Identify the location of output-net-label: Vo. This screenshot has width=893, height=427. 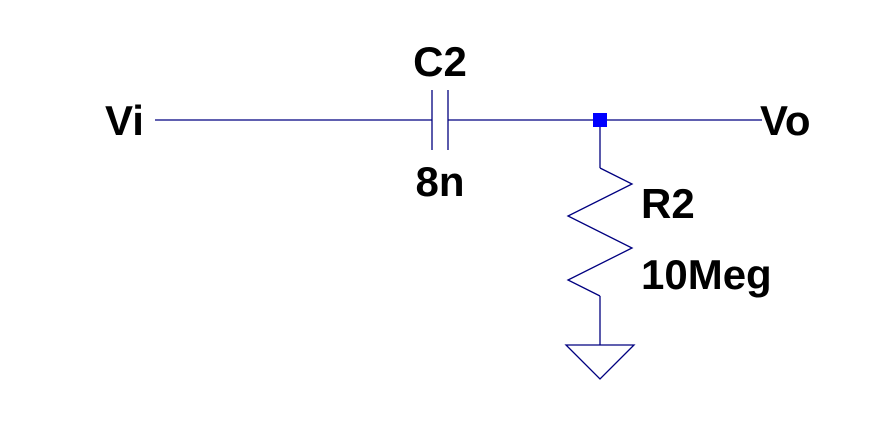
(785, 120).